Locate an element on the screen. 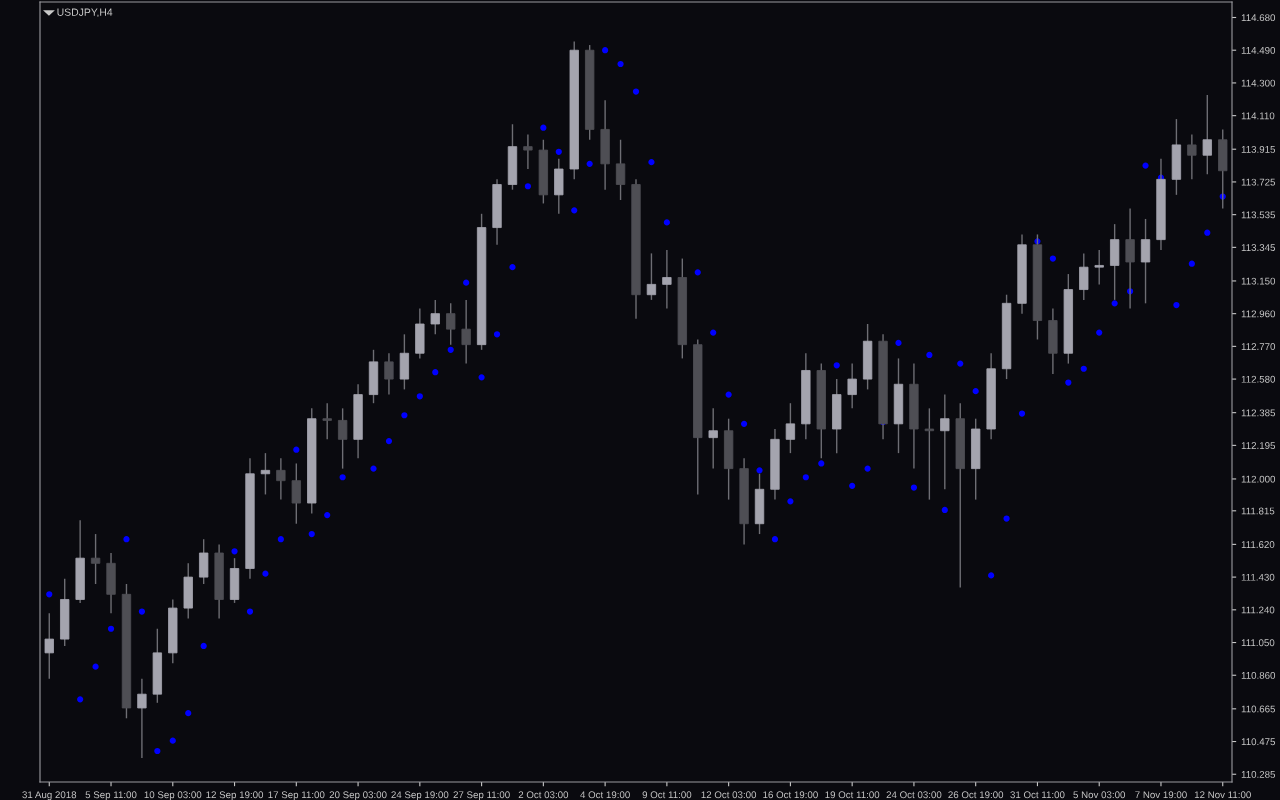 The width and height of the screenshot is (1280, 800). x-tick-label: 5 Sep 11:00 is located at coordinates (111, 795).